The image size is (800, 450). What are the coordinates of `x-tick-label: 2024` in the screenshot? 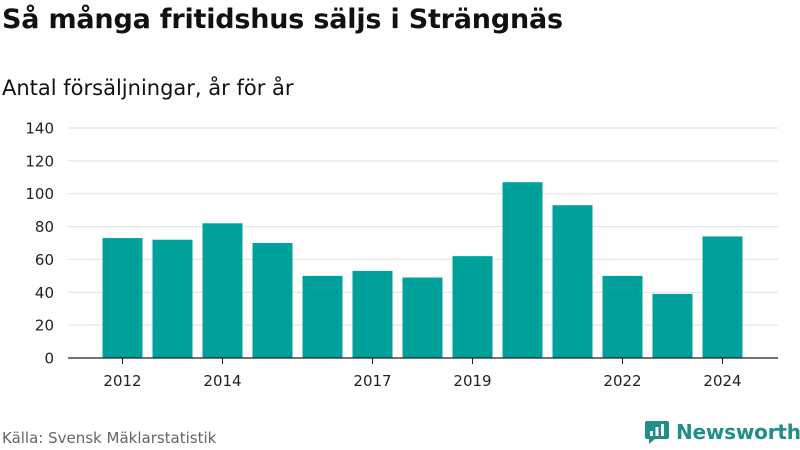 It's located at (722, 381).